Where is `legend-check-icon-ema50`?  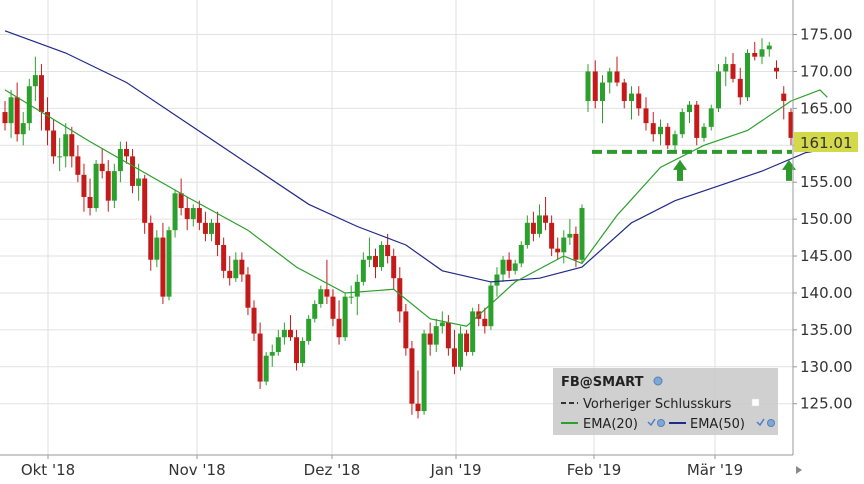 legend-check-icon-ema50 is located at coordinates (760, 422).